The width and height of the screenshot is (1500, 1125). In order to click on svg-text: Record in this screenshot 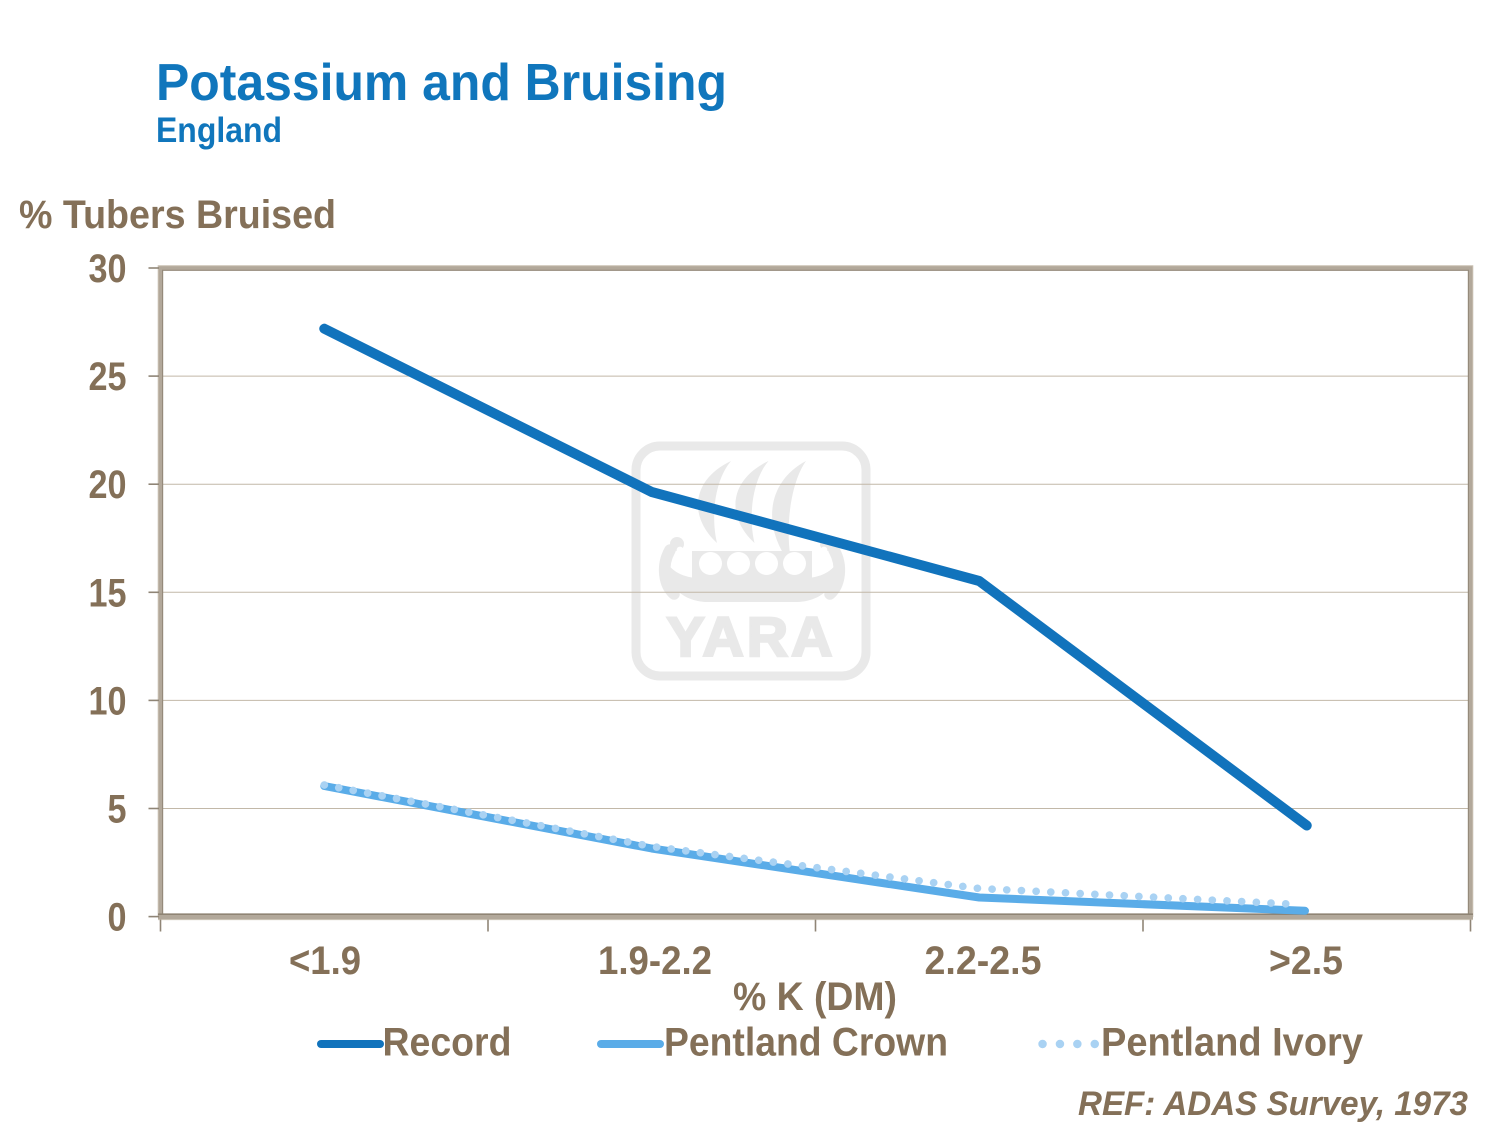, I will do `click(447, 1043)`.